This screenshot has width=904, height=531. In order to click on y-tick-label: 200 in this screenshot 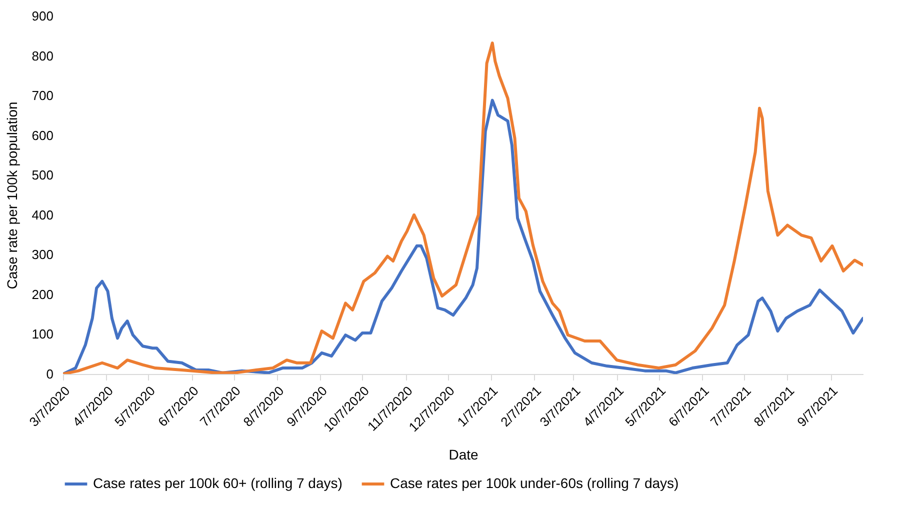, I will do `click(43, 294)`.